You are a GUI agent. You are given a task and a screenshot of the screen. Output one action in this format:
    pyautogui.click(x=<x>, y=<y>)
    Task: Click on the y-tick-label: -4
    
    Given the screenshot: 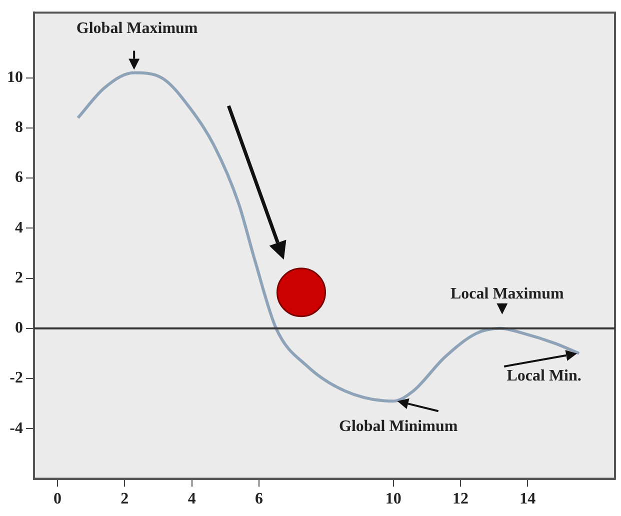 What is the action you would take?
    pyautogui.click(x=16, y=428)
    